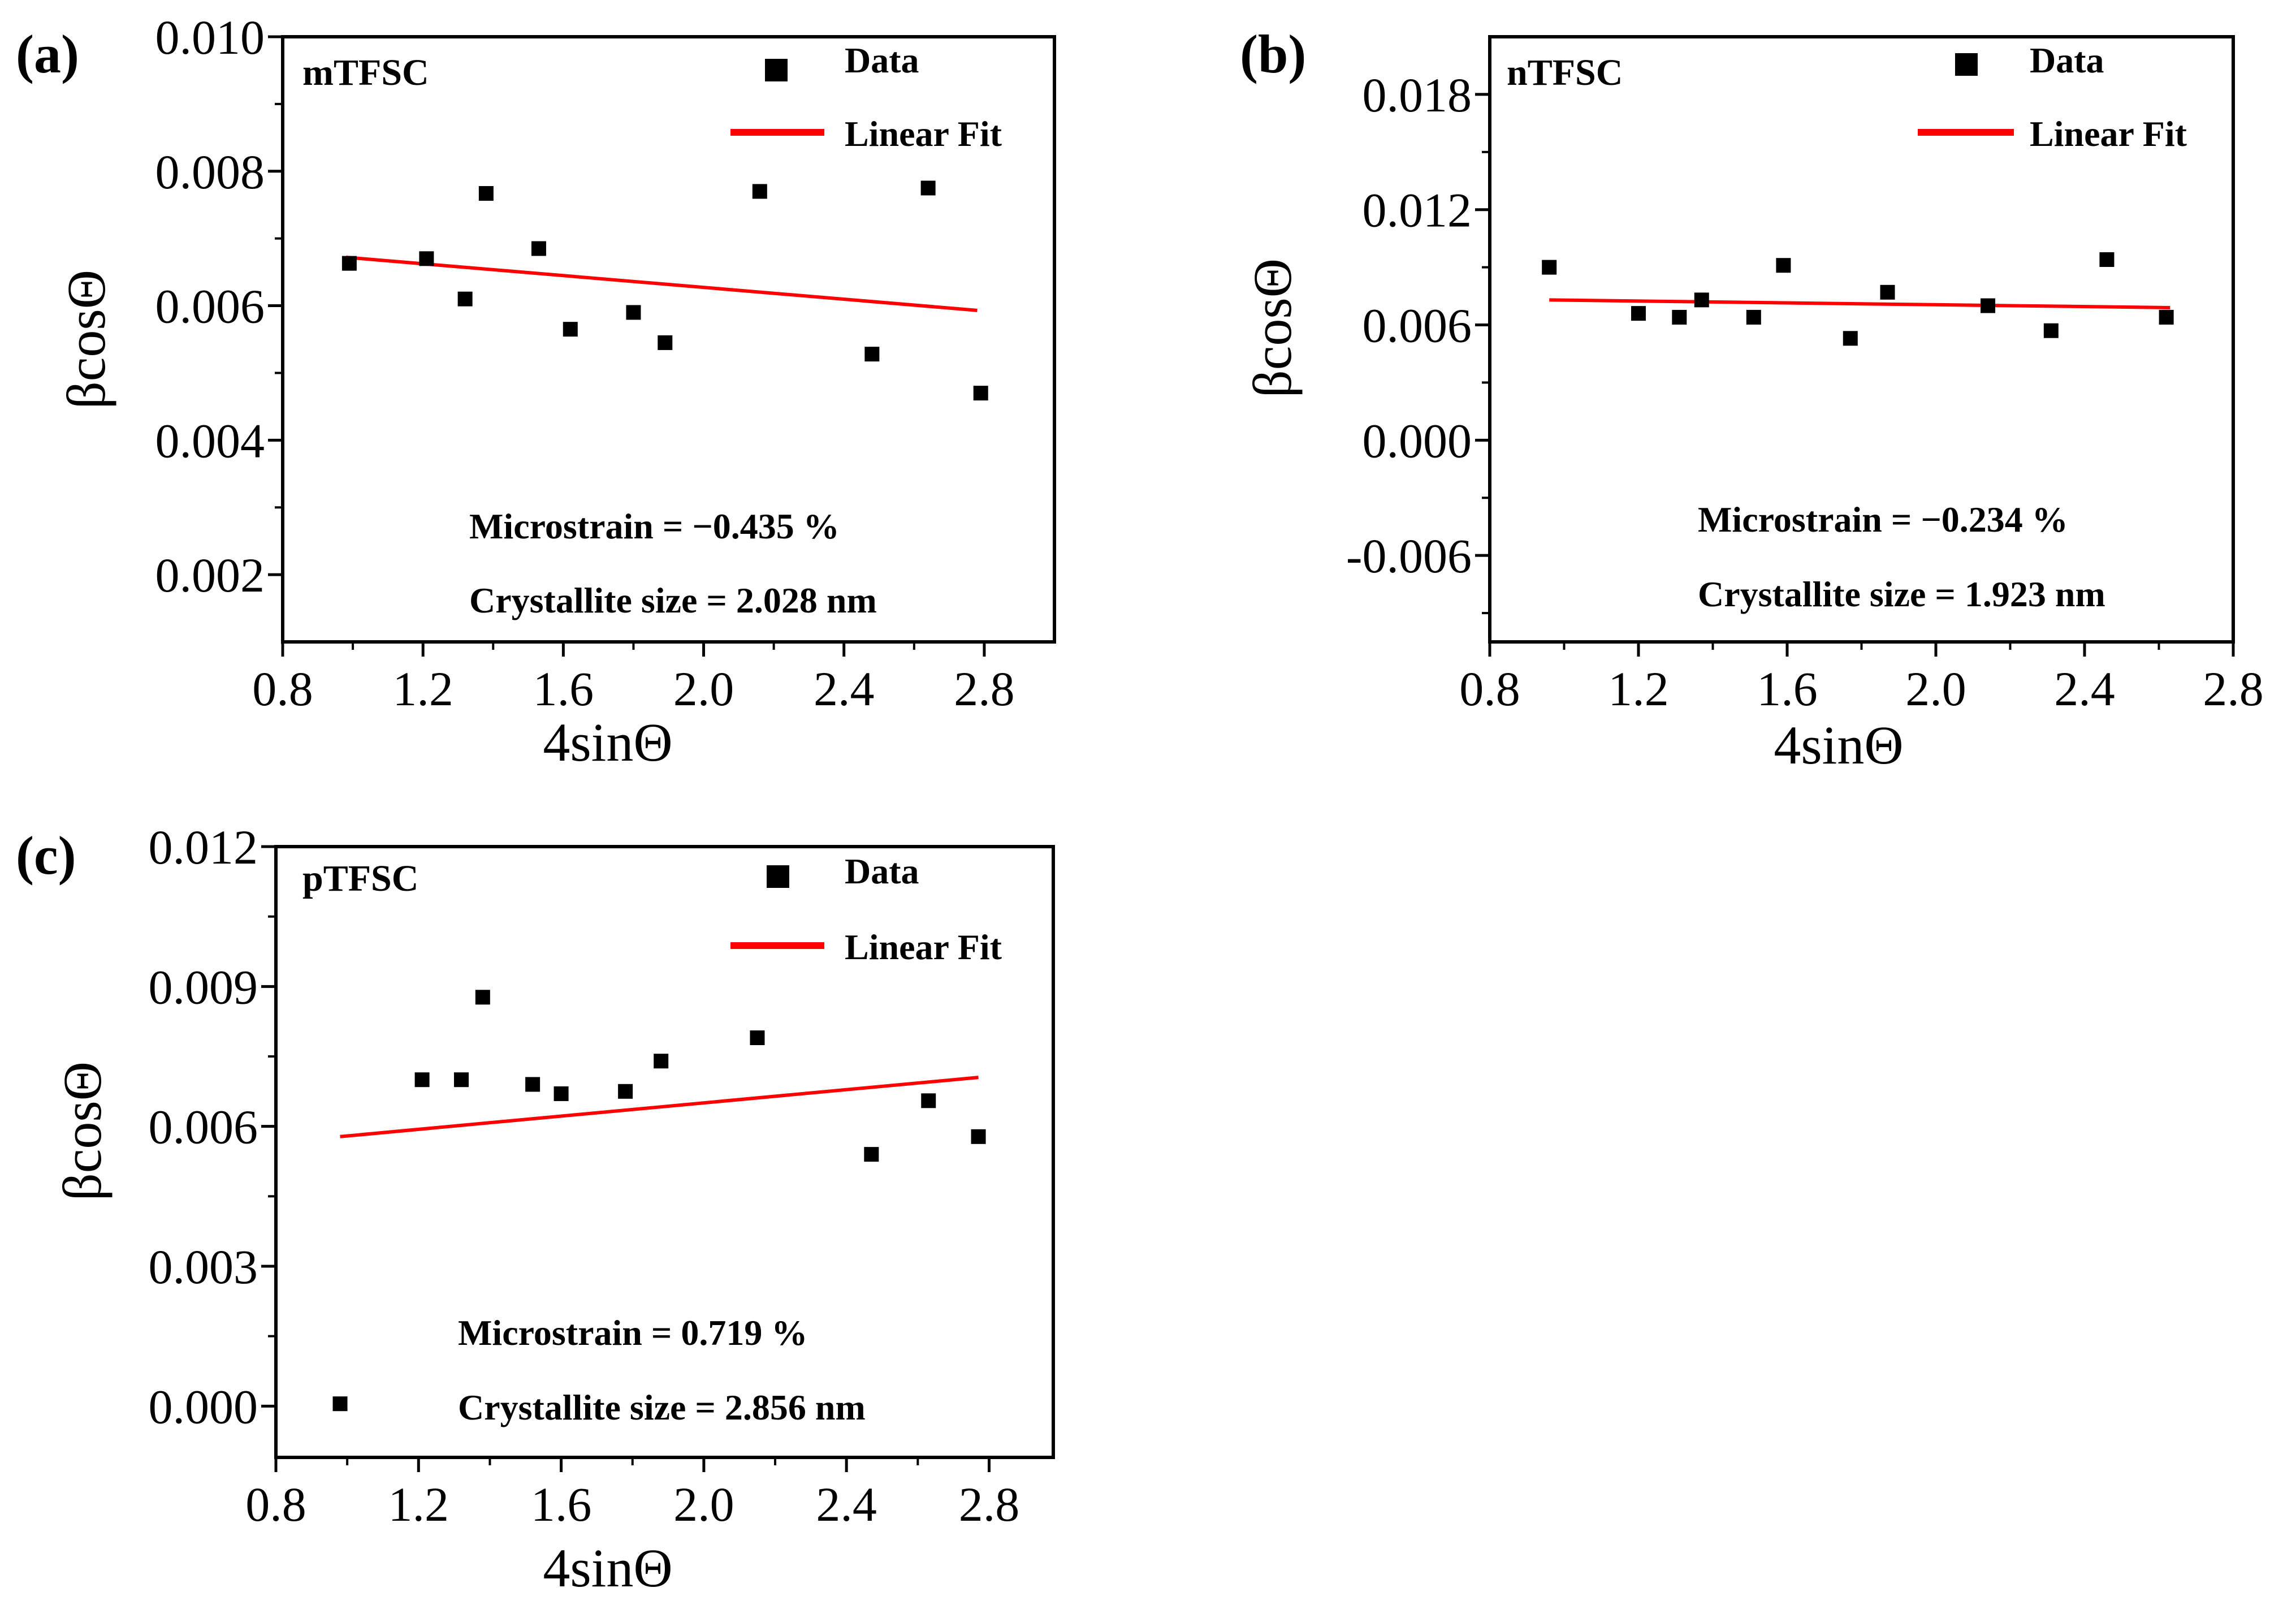  What do you see at coordinates (360, 878) in the screenshot?
I see `sample-label: pTFSC` at bounding box center [360, 878].